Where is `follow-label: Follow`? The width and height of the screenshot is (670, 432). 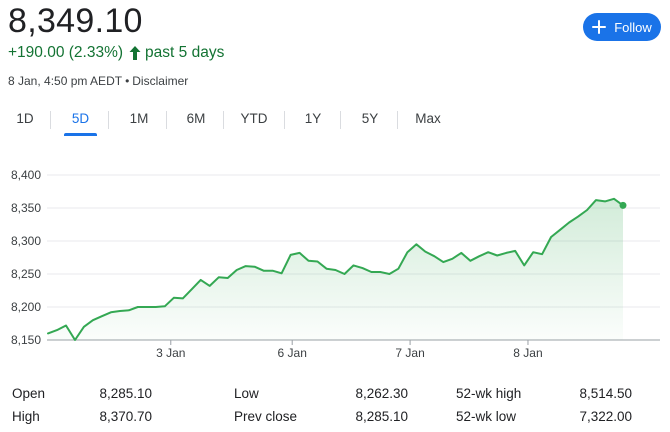
follow-label: Follow is located at coordinates (633, 27).